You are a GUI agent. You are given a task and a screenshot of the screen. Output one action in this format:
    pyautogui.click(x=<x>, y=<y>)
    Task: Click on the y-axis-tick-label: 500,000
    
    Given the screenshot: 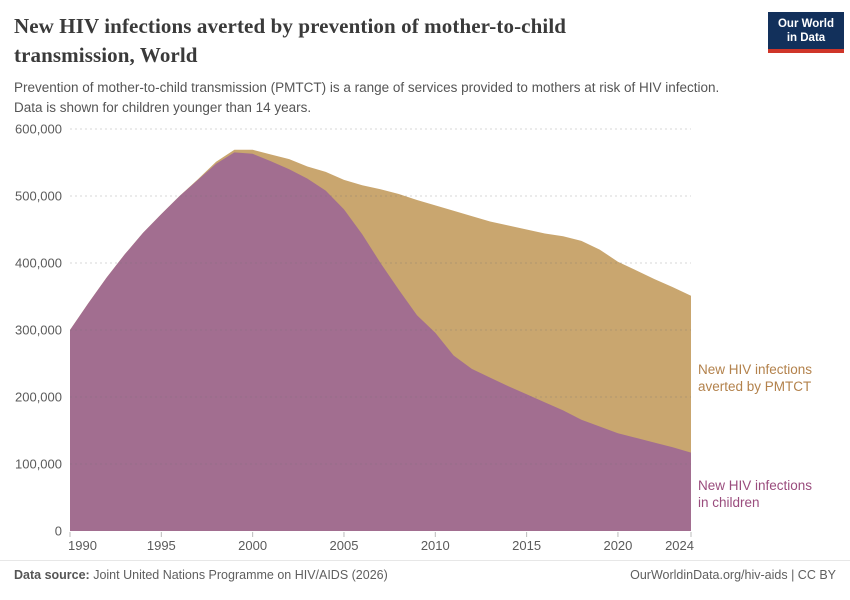 What is the action you would take?
    pyautogui.click(x=38, y=196)
    